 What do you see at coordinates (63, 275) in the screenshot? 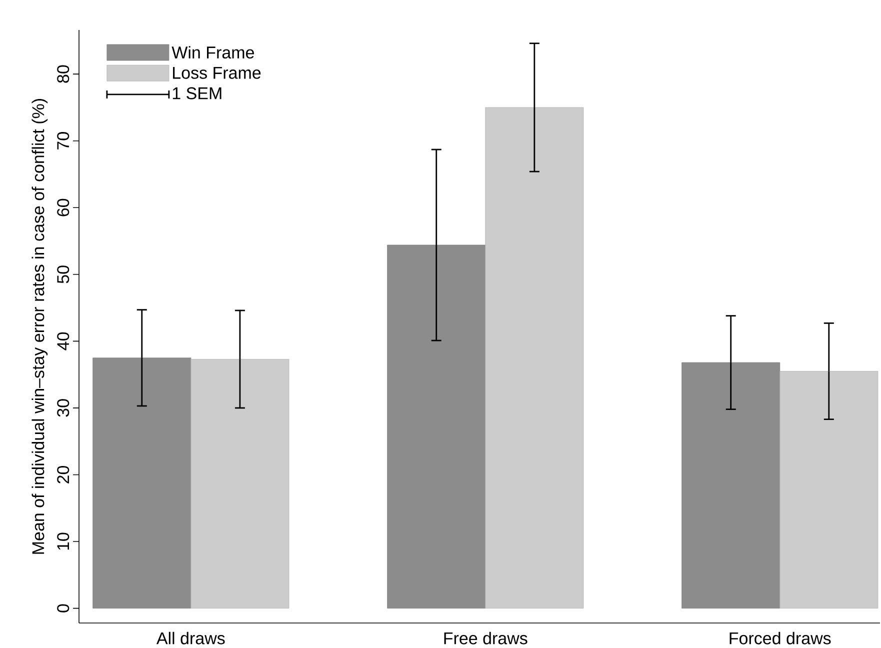
I see `y-tick-label: 50` at bounding box center [63, 275].